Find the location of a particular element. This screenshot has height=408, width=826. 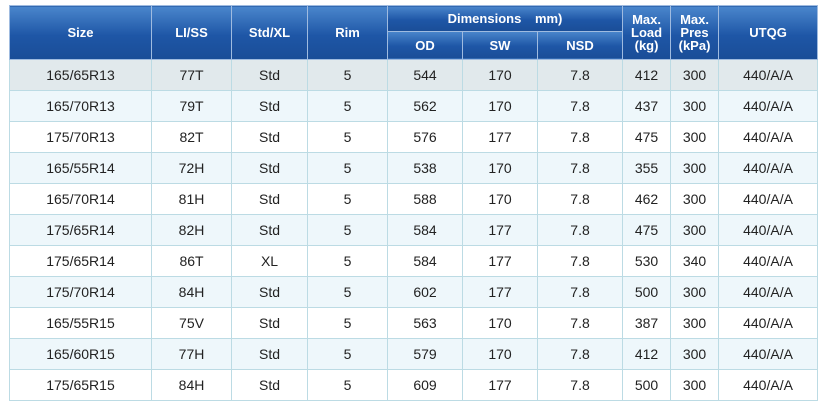

header-max-pres-line3: (kPa) is located at coordinates (694, 45).